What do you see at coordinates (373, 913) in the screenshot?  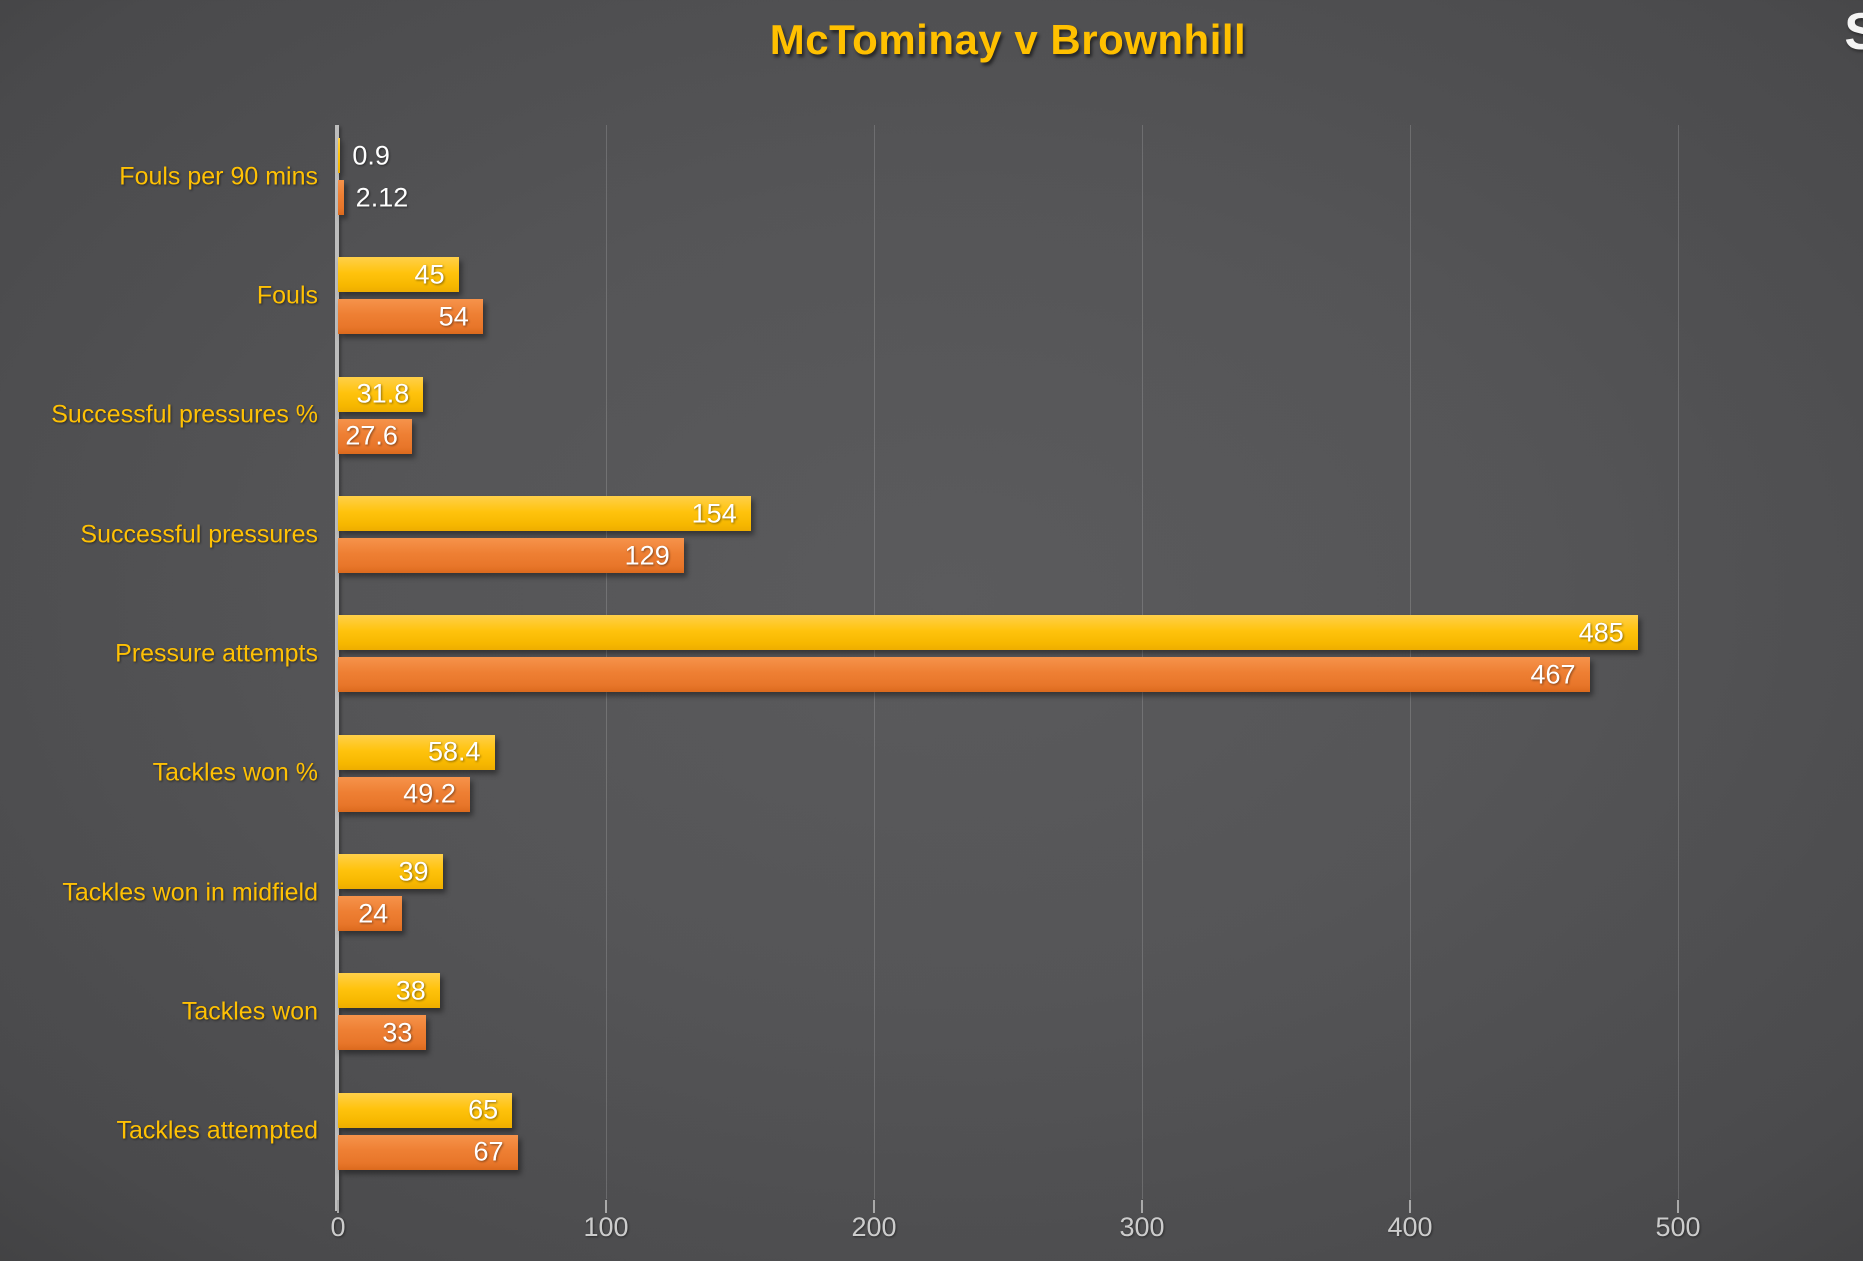 I see `bar-value-label: 24` at bounding box center [373, 913].